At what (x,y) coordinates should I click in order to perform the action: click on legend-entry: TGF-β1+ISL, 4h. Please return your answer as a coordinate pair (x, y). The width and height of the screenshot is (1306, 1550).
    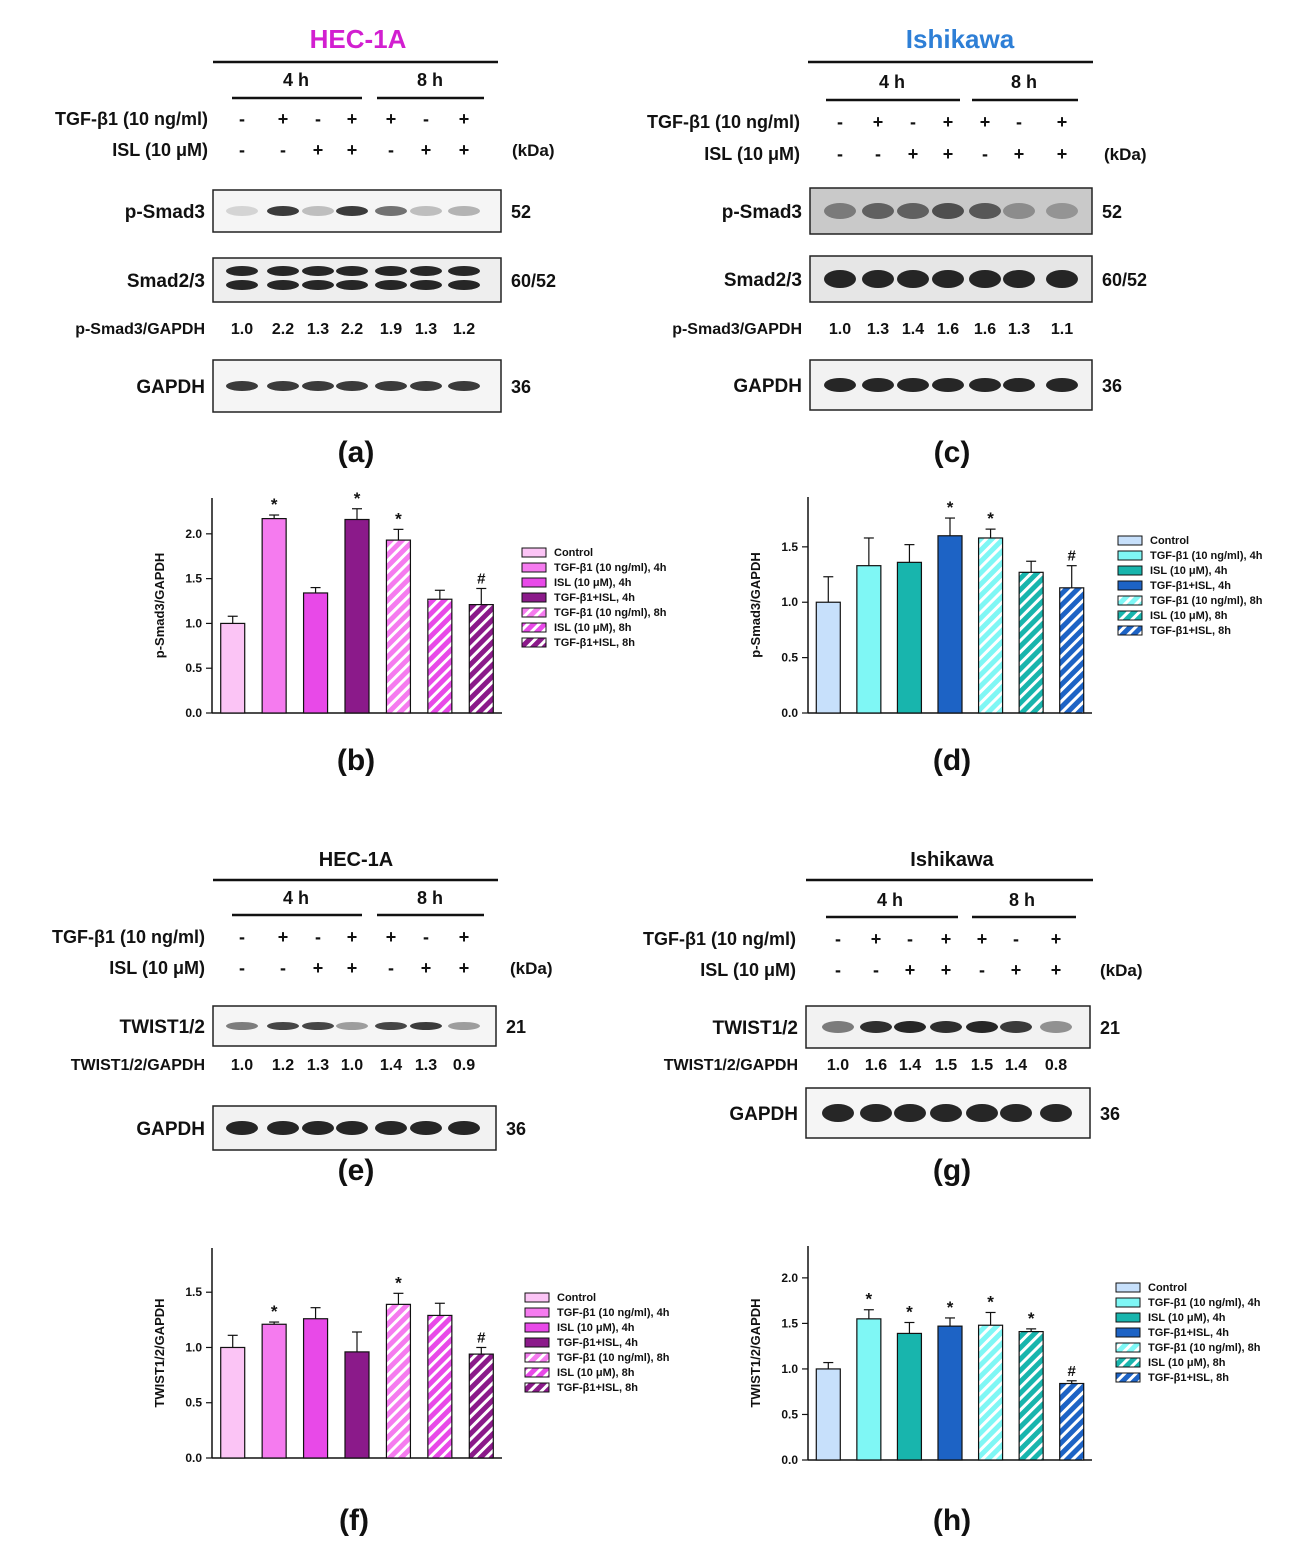
    Looking at the image, I should click on (1190, 586).